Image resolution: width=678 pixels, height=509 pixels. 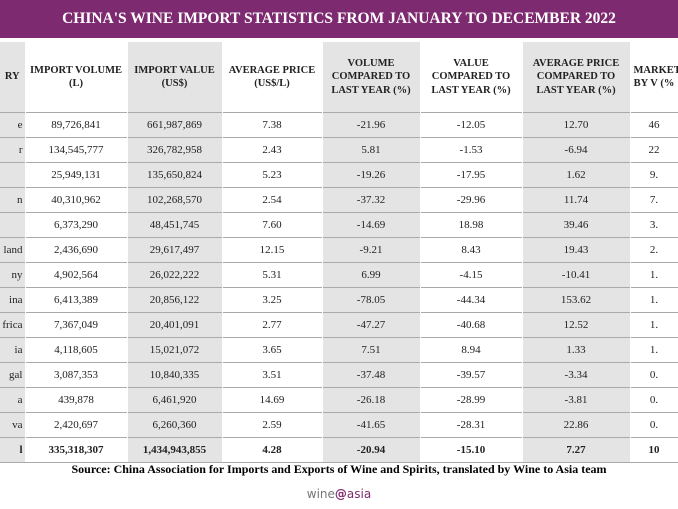 I want to click on table-cell: n, so click(x=13, y=200).